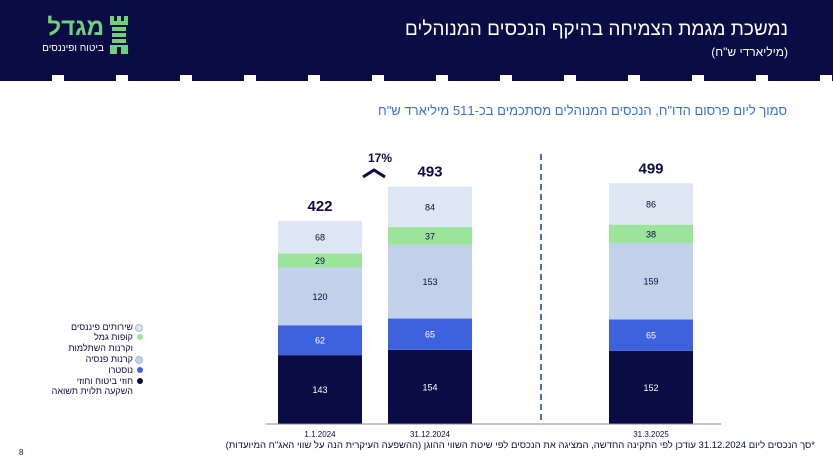 This screenshot has height=469, width=833. I want to click on legend-label: השקעה תלוית תשואה, so click(92, 391).